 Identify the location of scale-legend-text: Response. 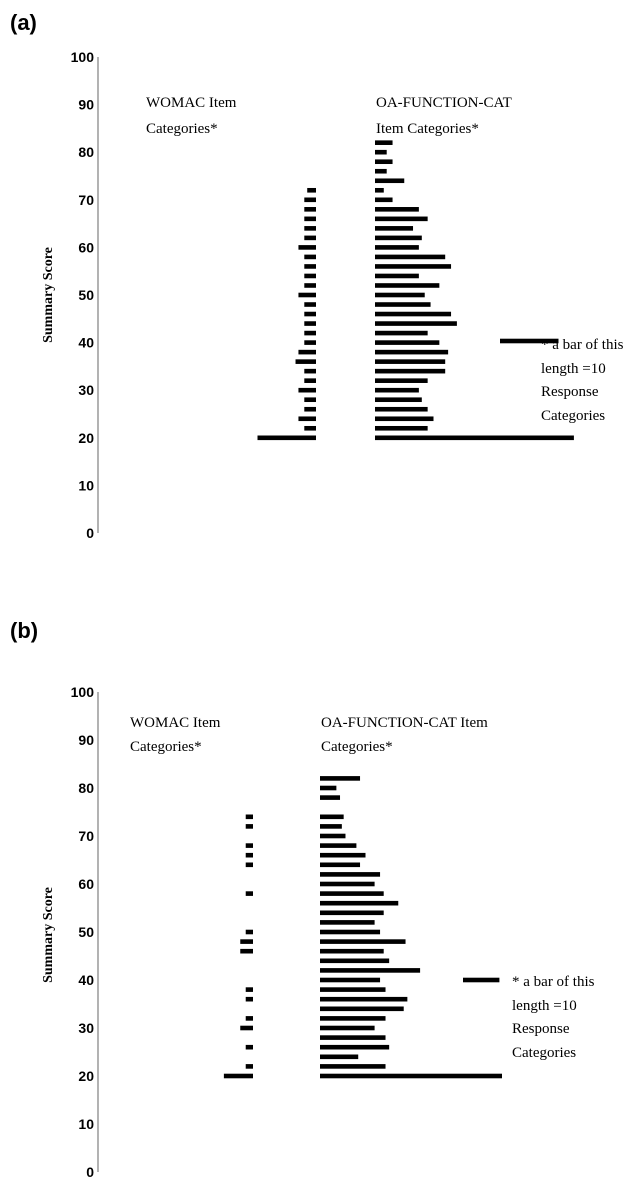
(570, 392).